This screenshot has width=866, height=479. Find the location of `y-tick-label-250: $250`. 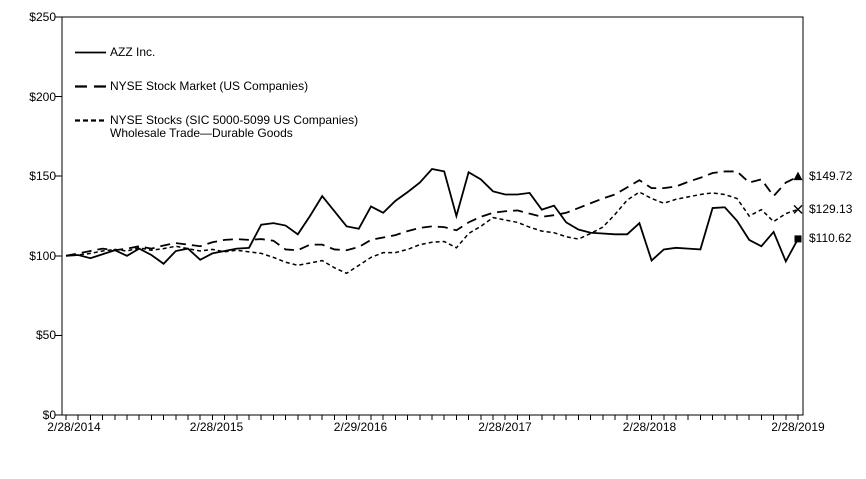

y-tick-label-250: $250 is located at coordinates (42, 17).